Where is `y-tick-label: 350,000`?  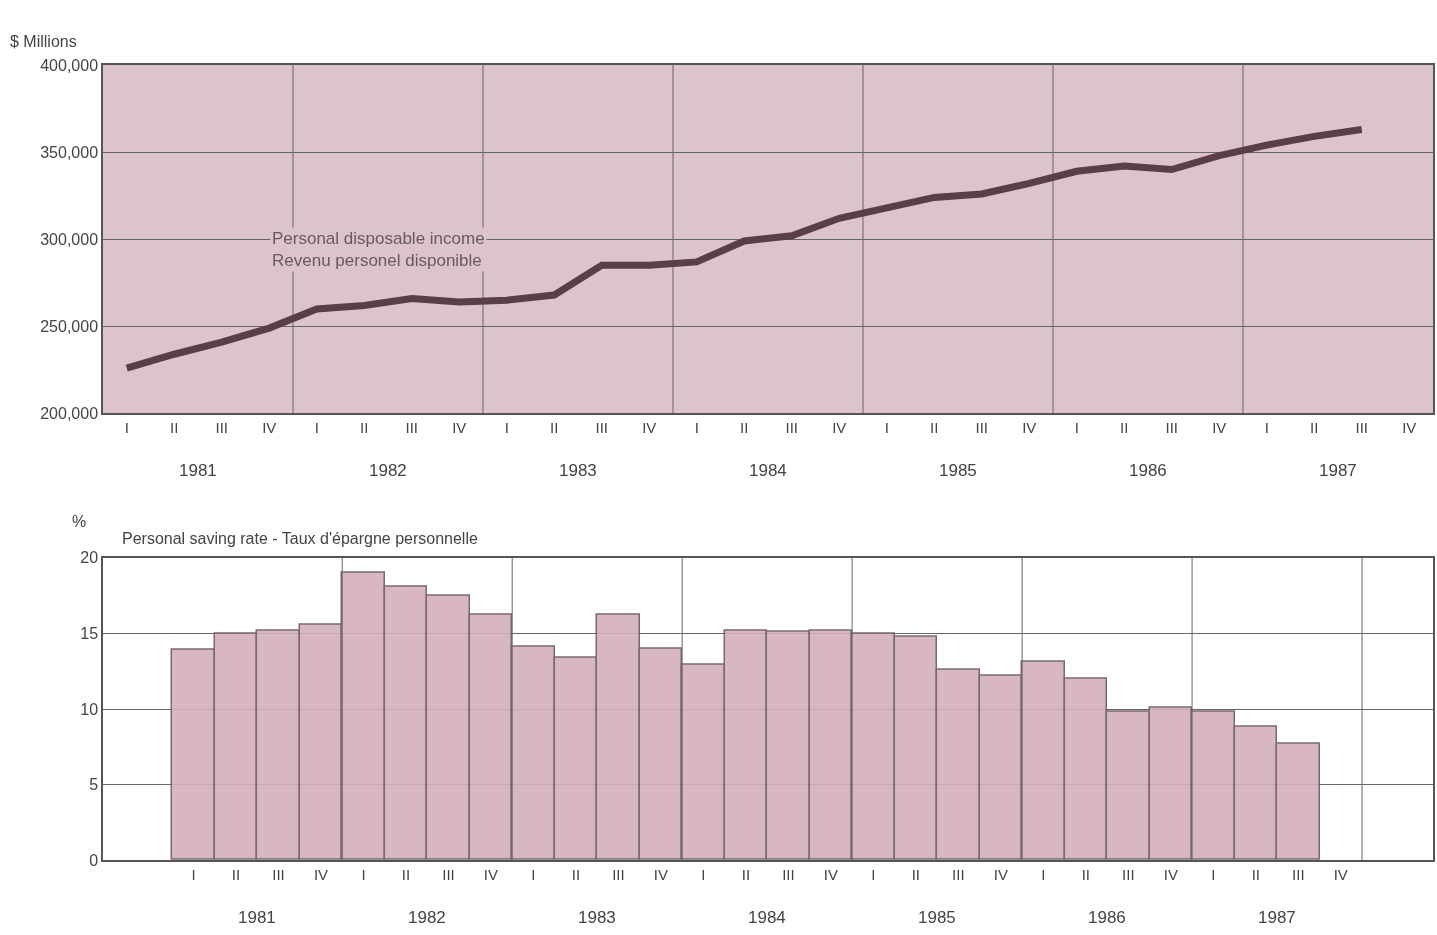
y-tick-label: 350,000 is located at coordinates (69, 152).